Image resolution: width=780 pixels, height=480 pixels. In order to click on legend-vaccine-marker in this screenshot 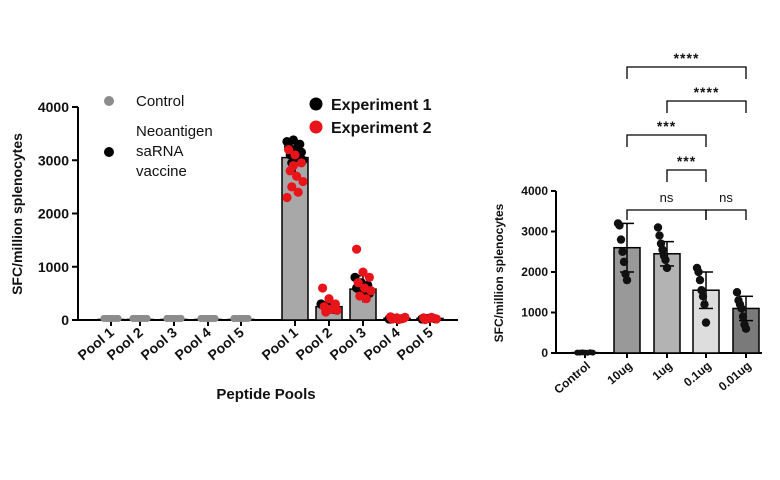, I will do `click(109, 152)`.